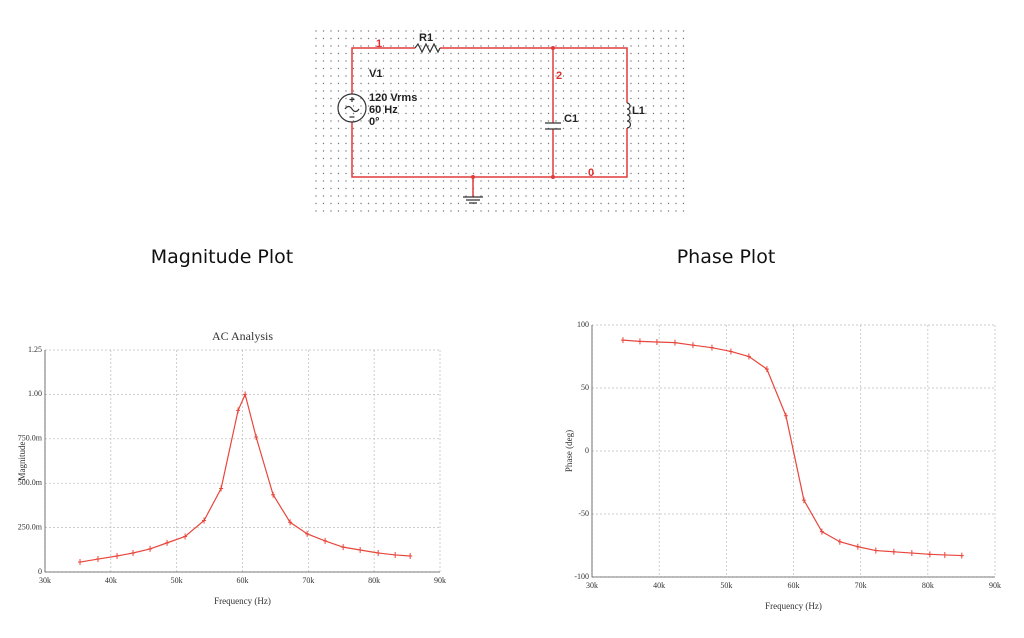 This screenshot has height=638, width=1024. What do you see at coordinates (638, 111) in the screenshot?
I see `inductor-label: L1` at bounding box center [638, 111].